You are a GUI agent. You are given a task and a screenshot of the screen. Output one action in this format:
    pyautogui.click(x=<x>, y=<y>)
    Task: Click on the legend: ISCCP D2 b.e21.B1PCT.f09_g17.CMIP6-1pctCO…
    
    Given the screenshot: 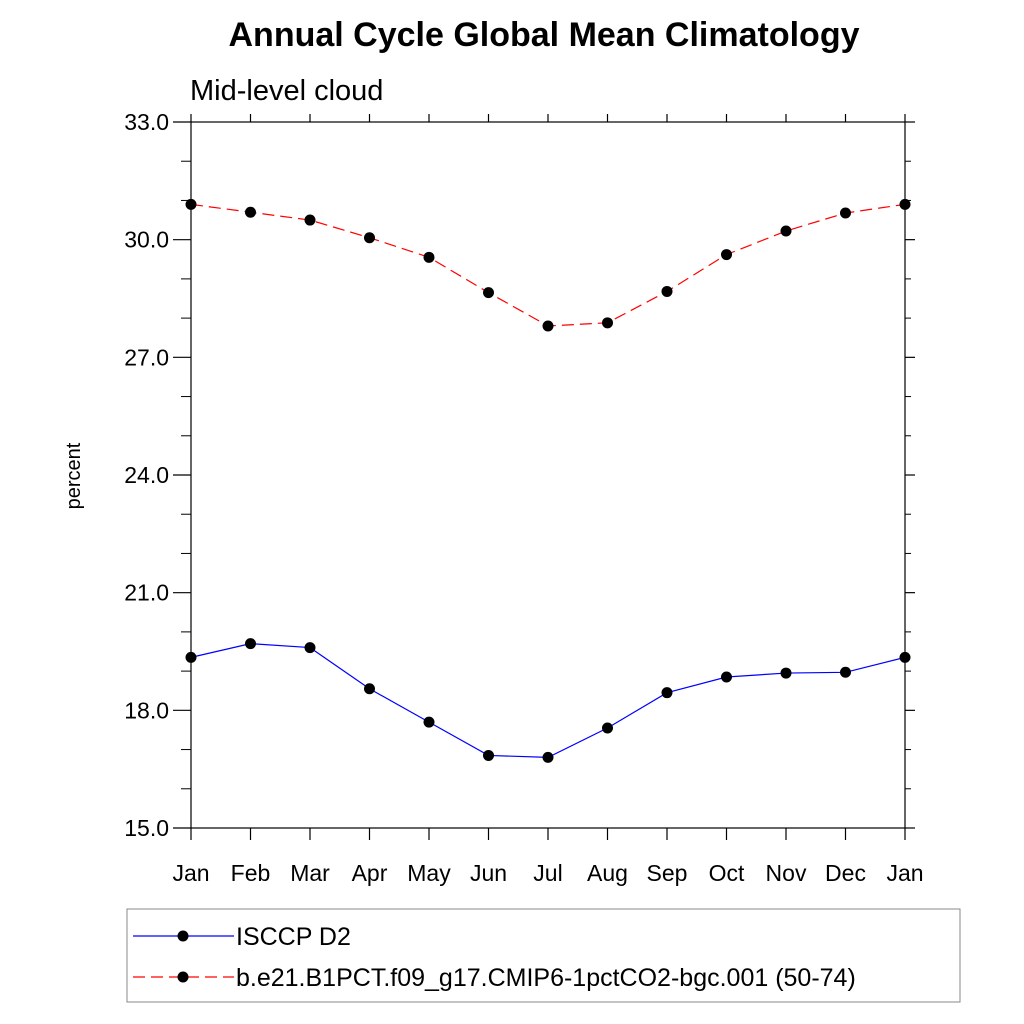 What is the action you would take?
    pyautogui.click(x=494, y=957)
    